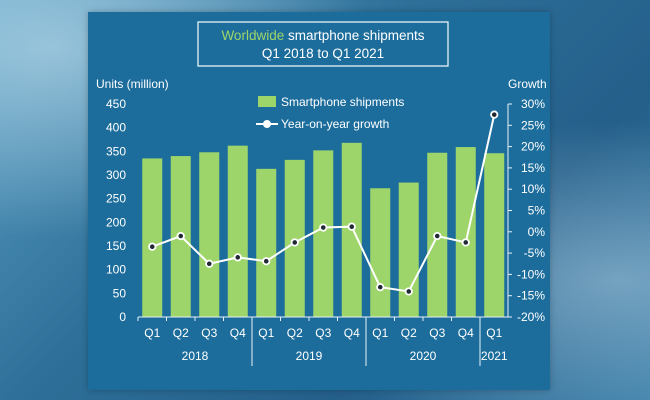  Describe the element at coordinates (309, 356) in the screenshot. I see `year-label: 2019` at that location.